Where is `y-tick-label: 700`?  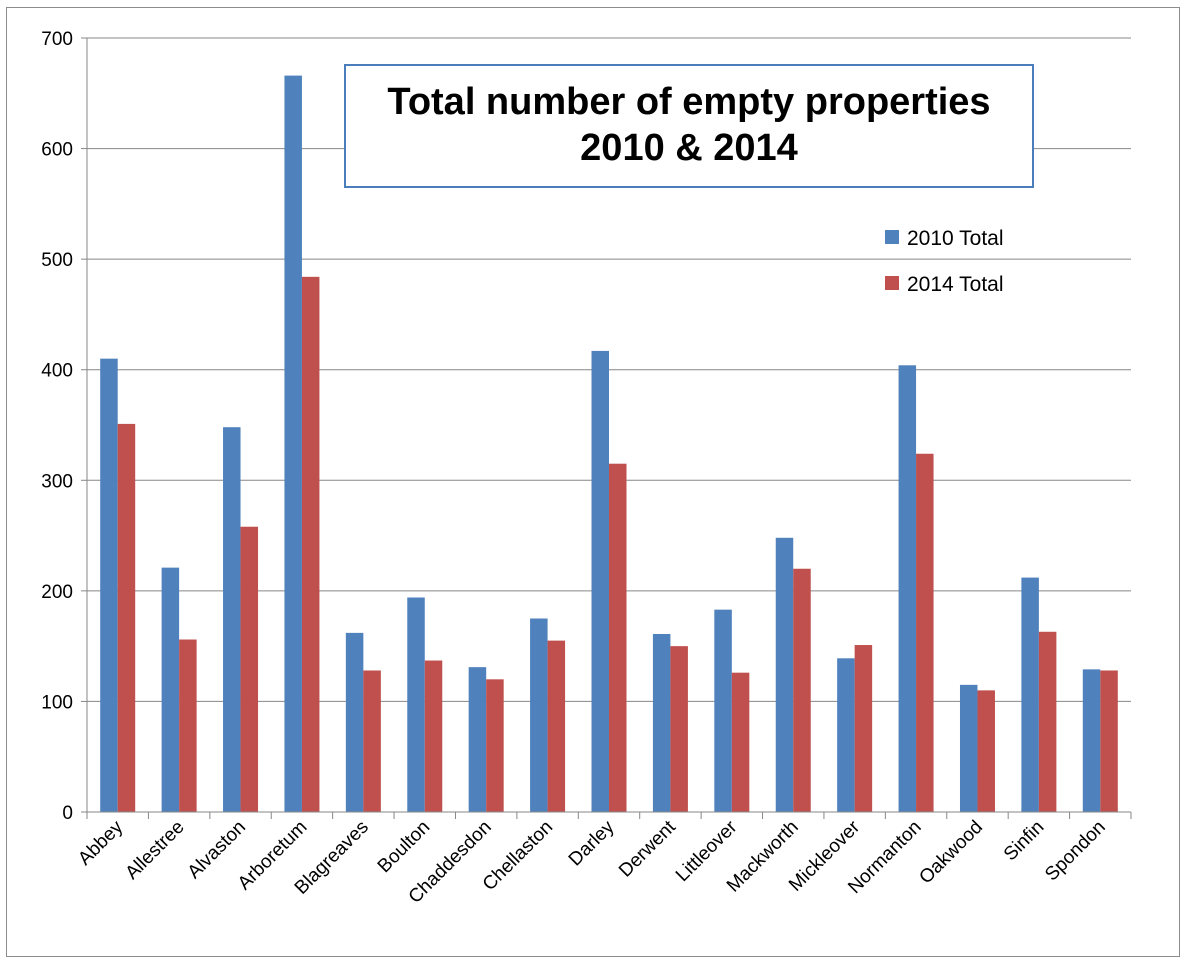
y-tick-label: 700 is located at coordinates (57, 39).